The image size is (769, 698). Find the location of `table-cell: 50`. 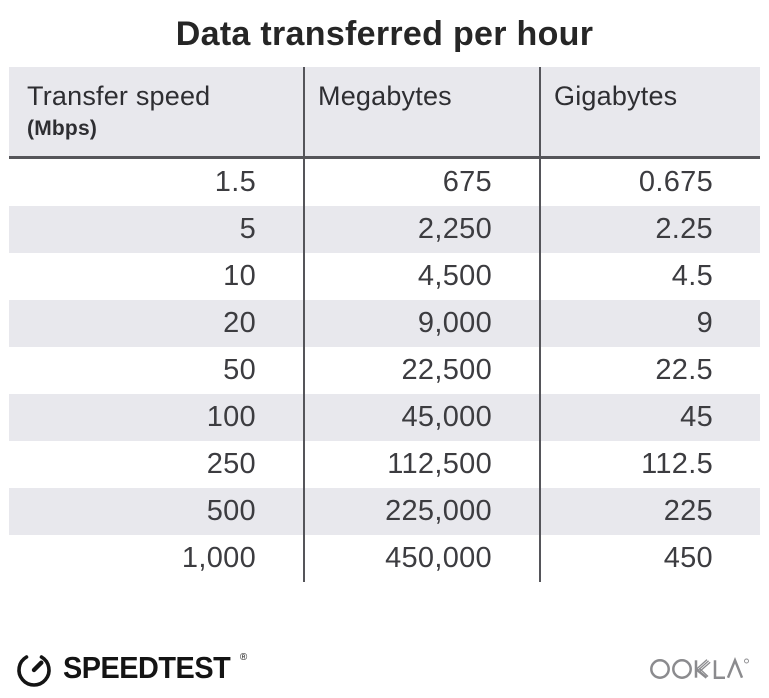

table-cell: 50 is located at coordinates (239, 370).